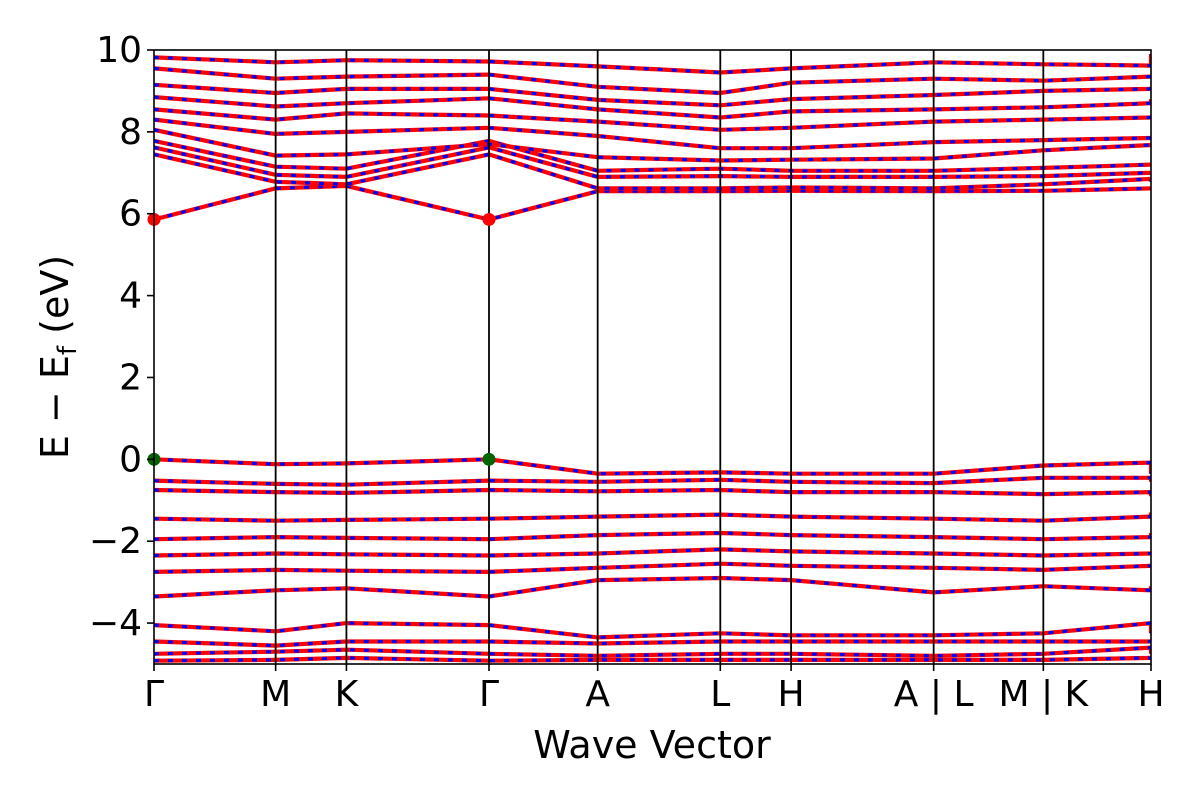 This screenshot has height=800, width=1200. What do you see at coordinates (347, 694) in the screenshot?
I see `x-tick-label: K` at bounding box center [347, 694].